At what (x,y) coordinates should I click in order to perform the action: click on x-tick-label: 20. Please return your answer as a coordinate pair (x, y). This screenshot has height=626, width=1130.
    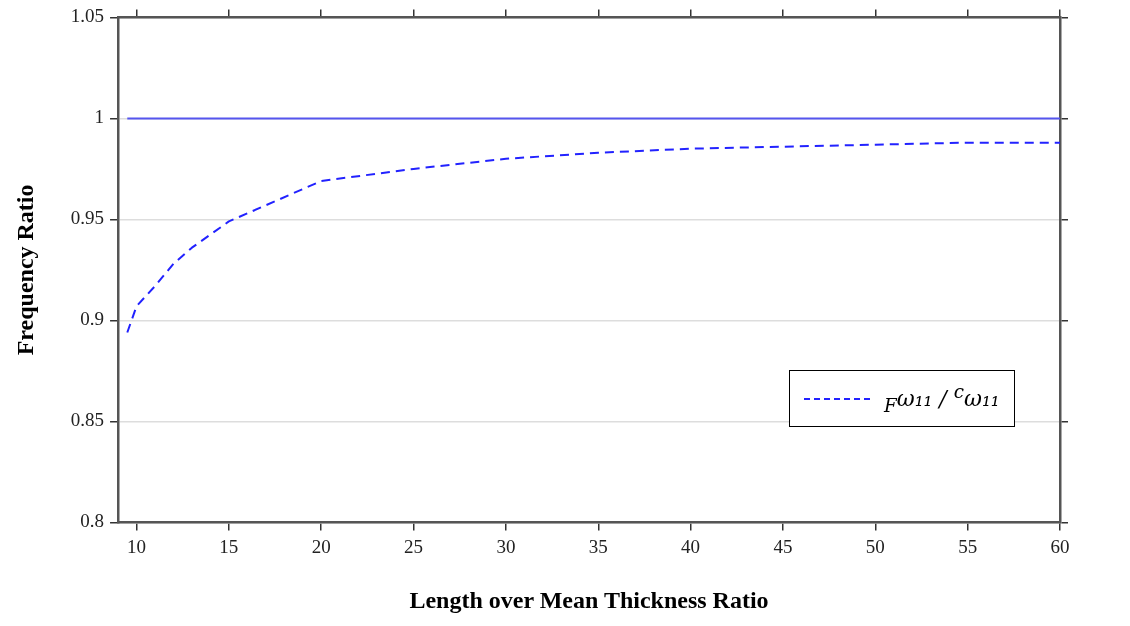
    Looking at the image, I should click on (321, 546).